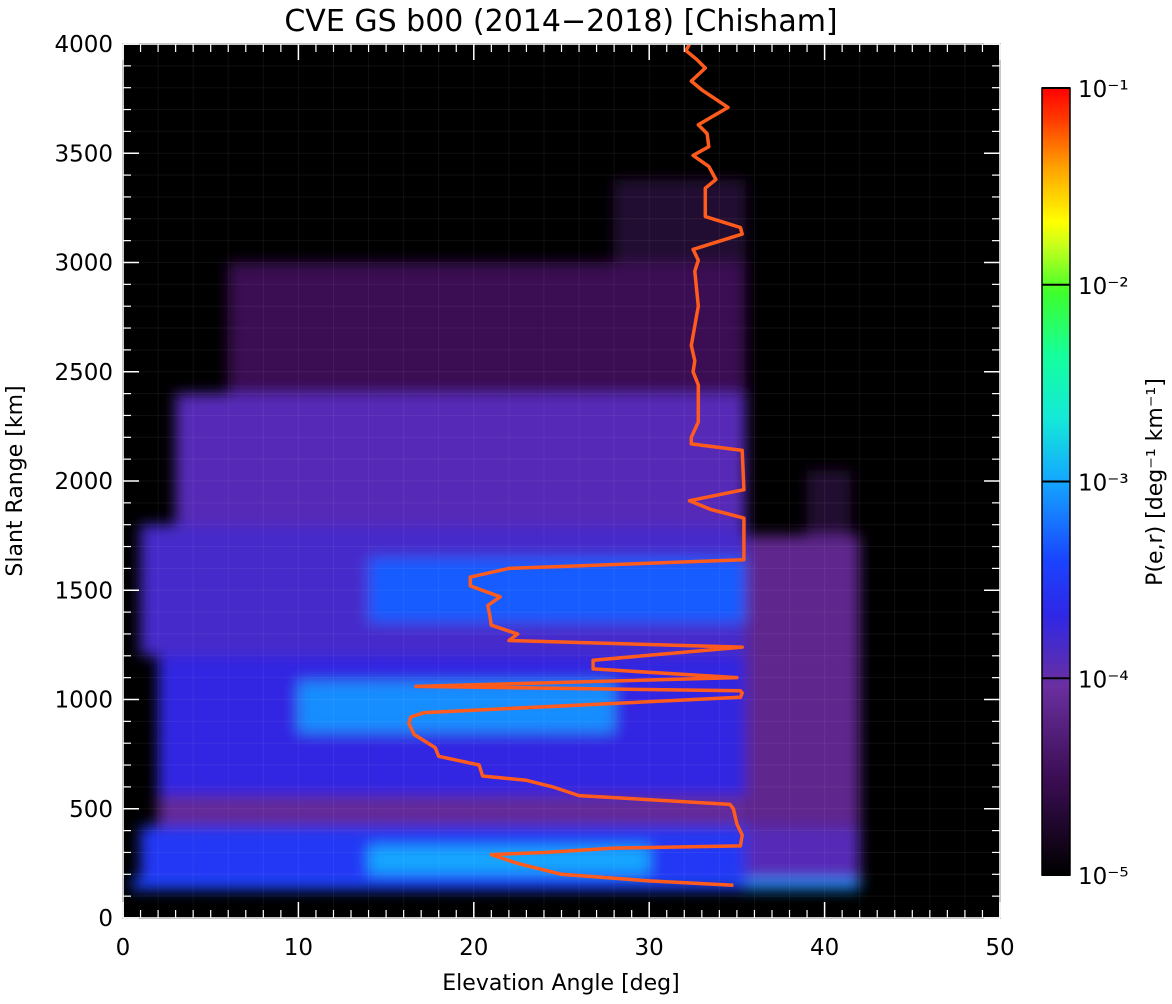 Image resolution: width=1172 pixels, height=1004 pixels. I want to click on y-tick-label: 1500, so click(83, 591).